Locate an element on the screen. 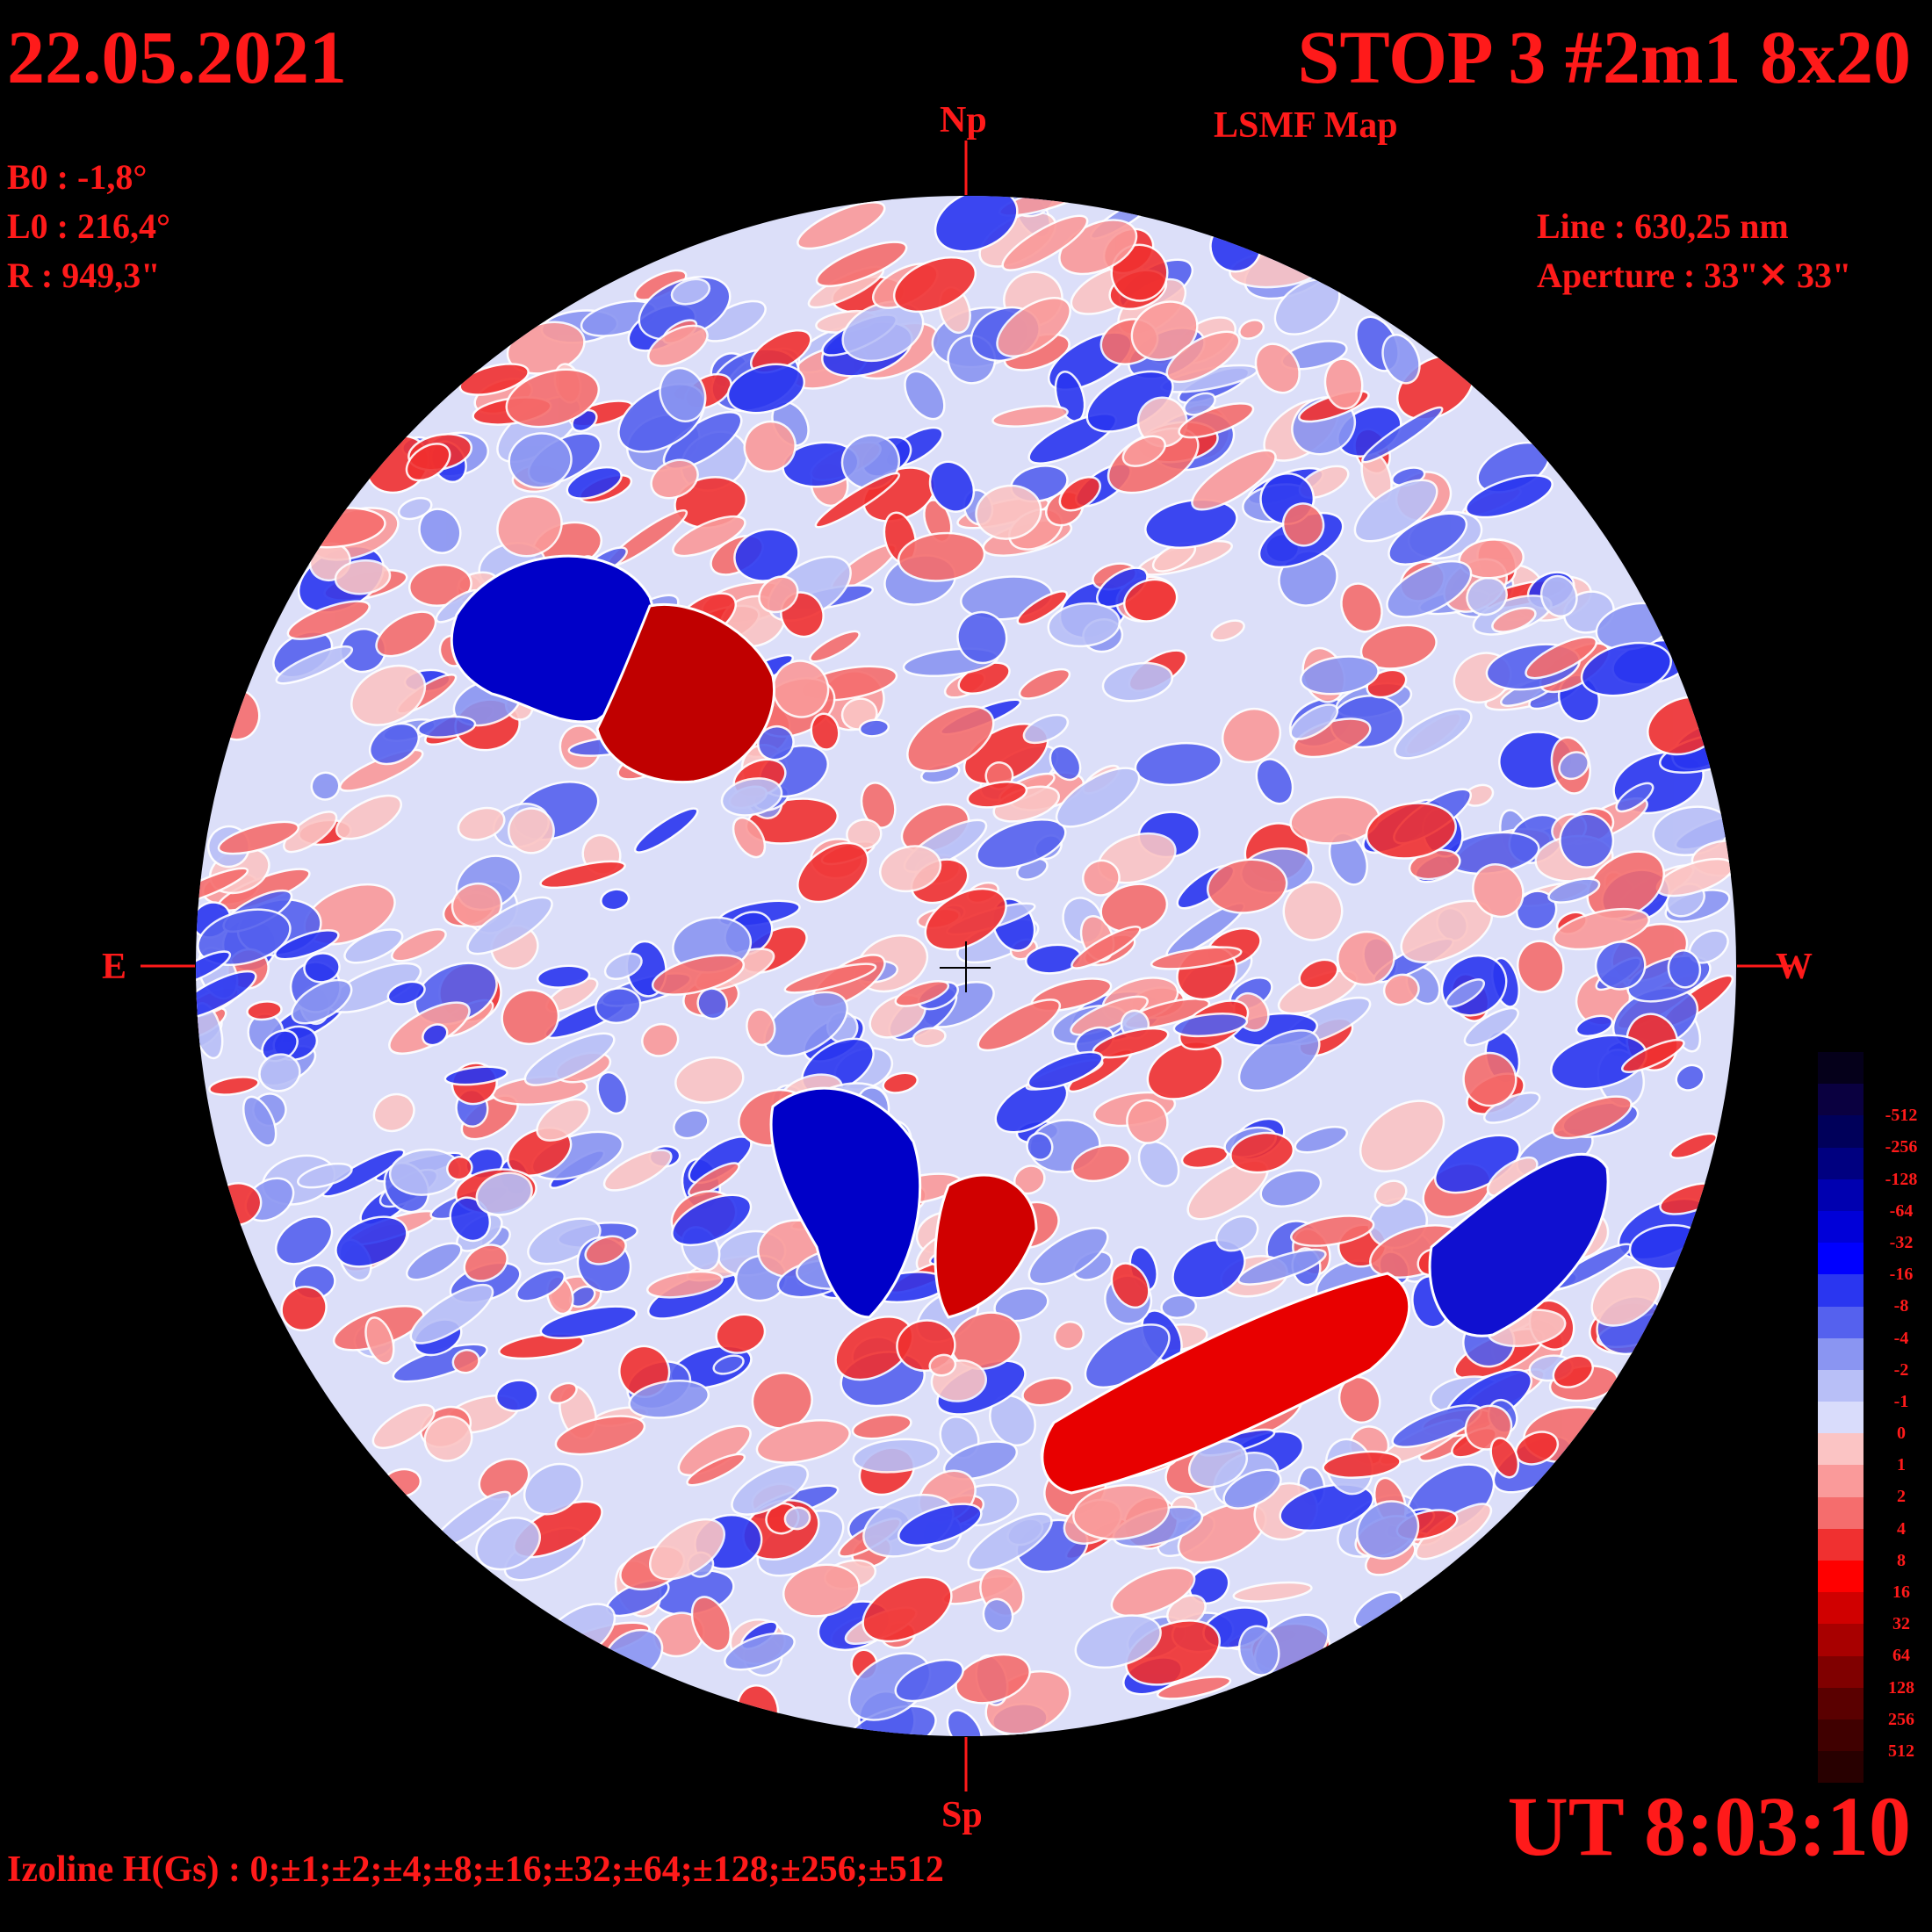 The image size is (1932, 1932). legend-label: 2 is located at coordinates (1902, 1497).